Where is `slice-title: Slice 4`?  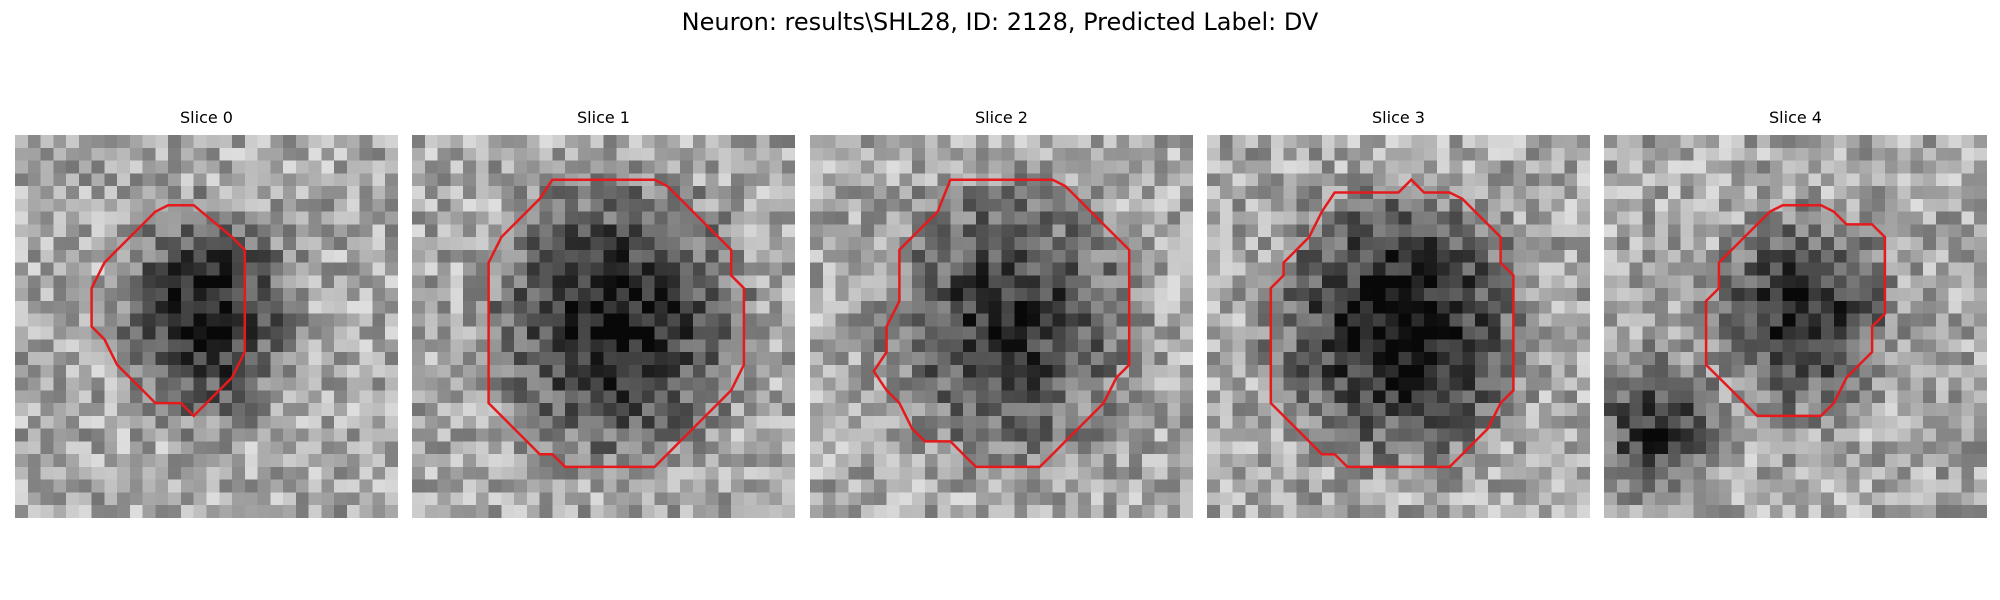
slice-title: Slice 4 is located at coordinates (1795, 117).